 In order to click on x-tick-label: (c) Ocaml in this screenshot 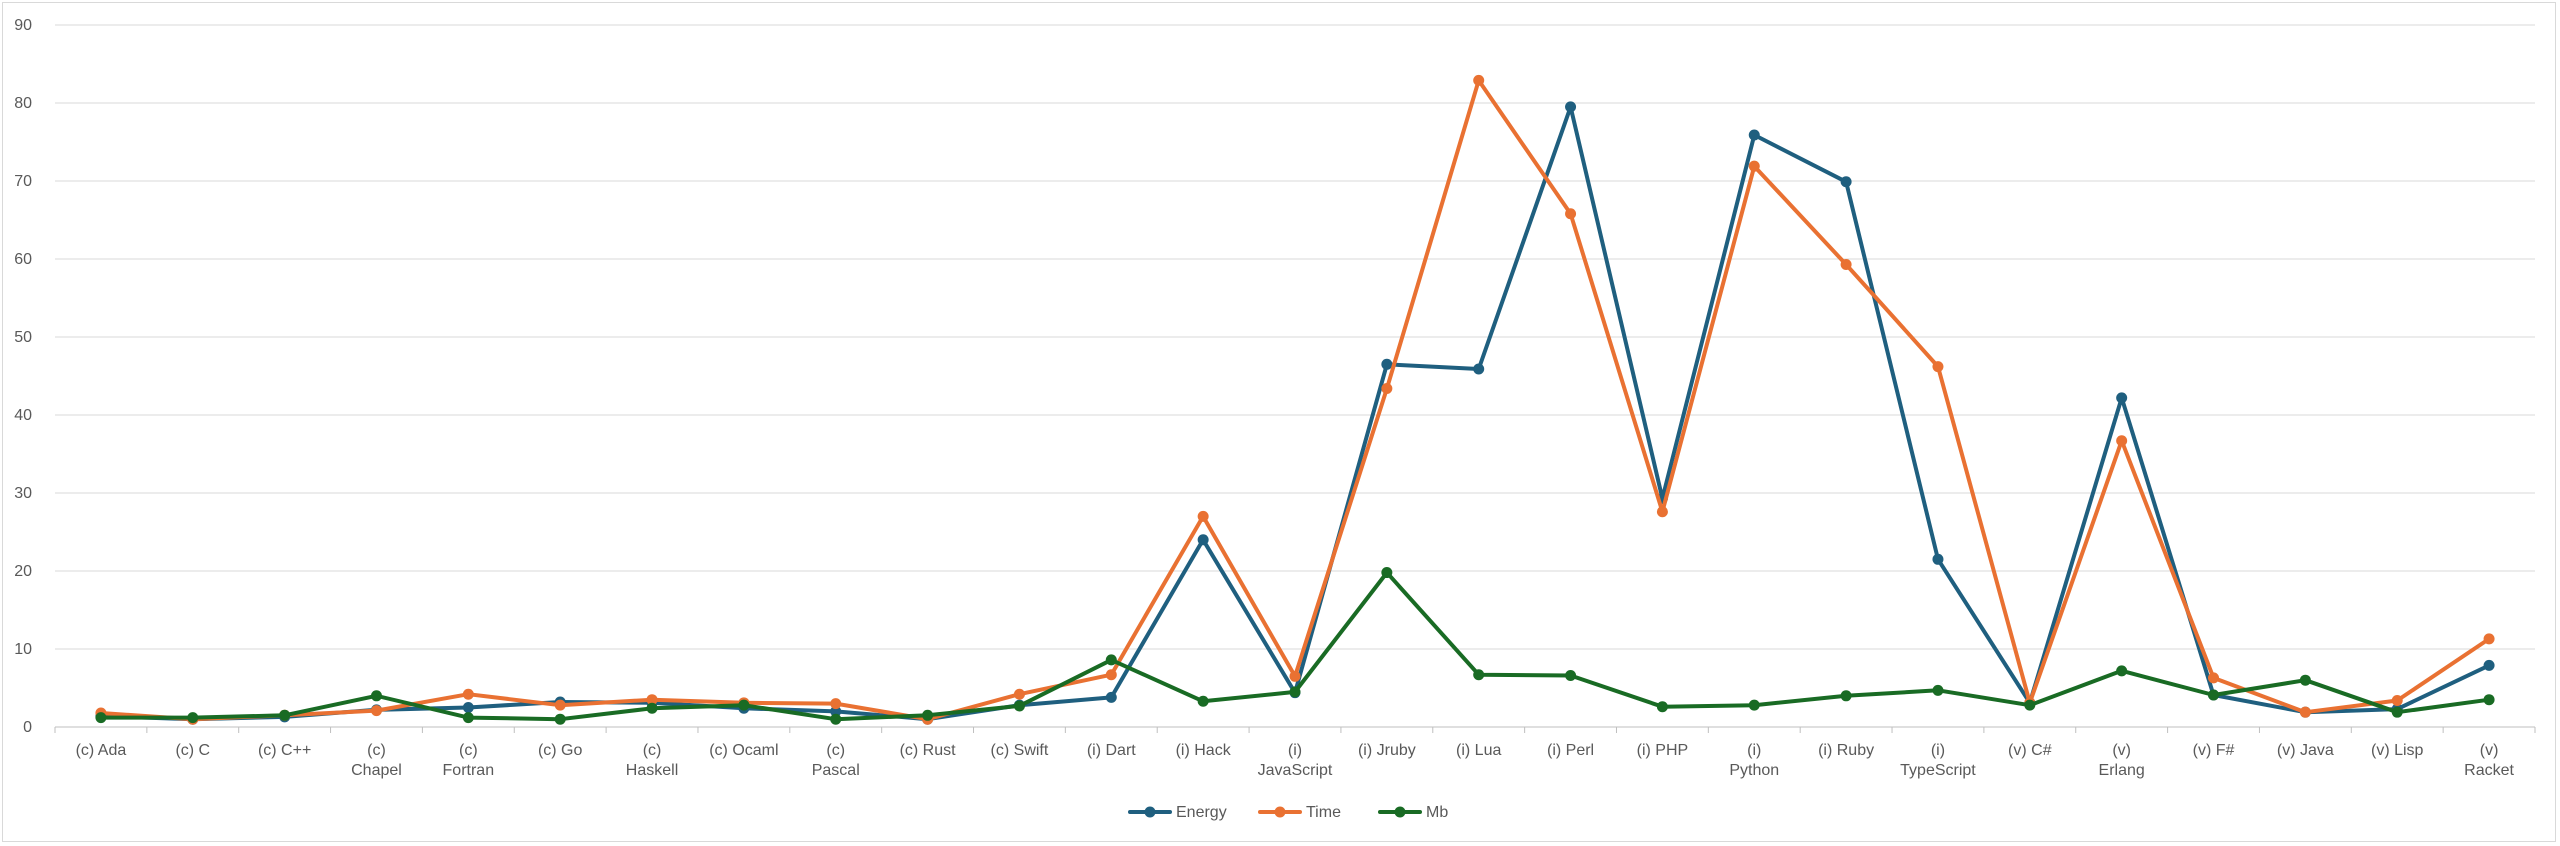, I will do `click(743, 750)`.